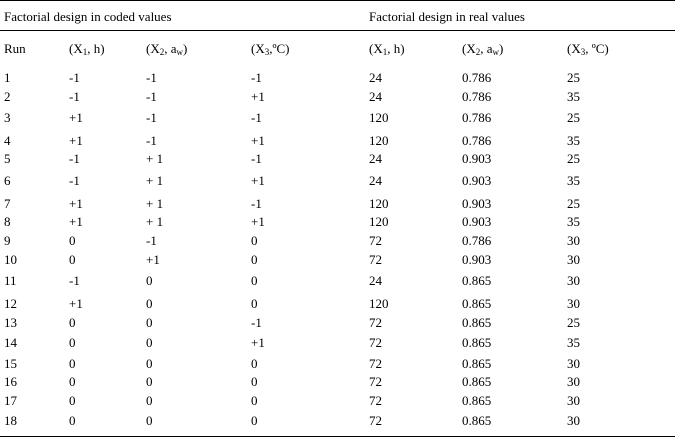 The height and width of the screenshot is (437, 675). I want to click on cell-coded-x2: +1, so click(153, 259).